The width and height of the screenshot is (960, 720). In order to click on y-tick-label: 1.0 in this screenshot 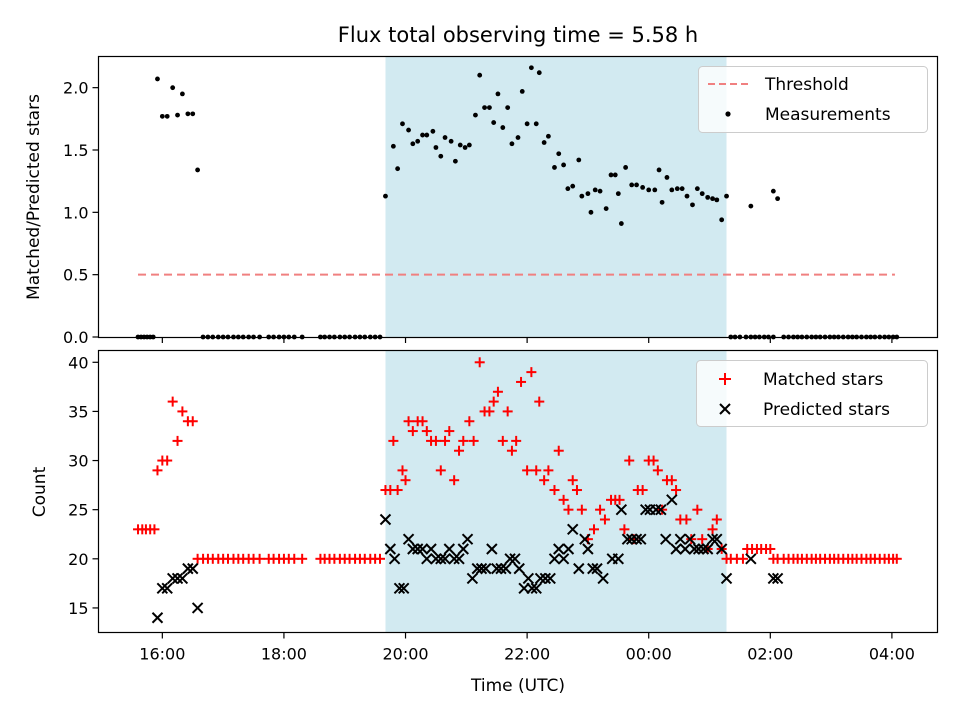, I will do `click(75, 212)`.